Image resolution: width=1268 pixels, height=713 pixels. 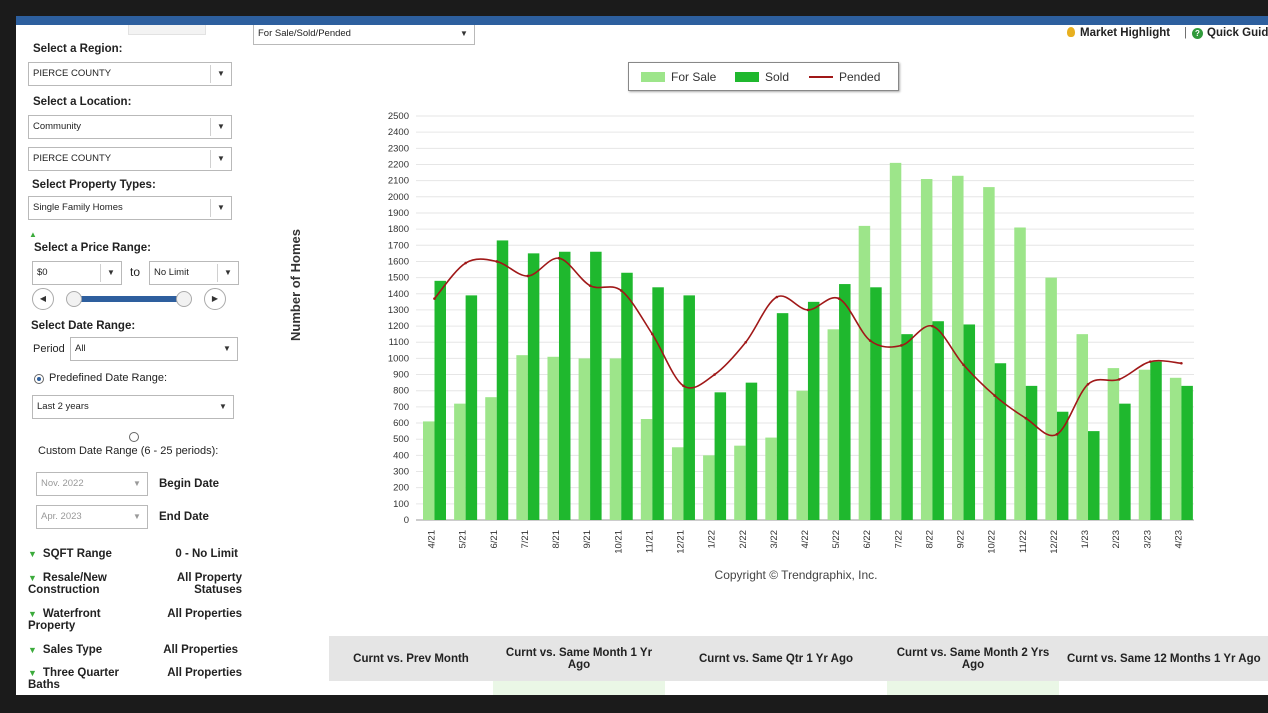 What do you see at coordinates (130, 74) in the screenshot?
I see `region-select: PIERCE COUNTY ▼` at bounding box center [130, 74].